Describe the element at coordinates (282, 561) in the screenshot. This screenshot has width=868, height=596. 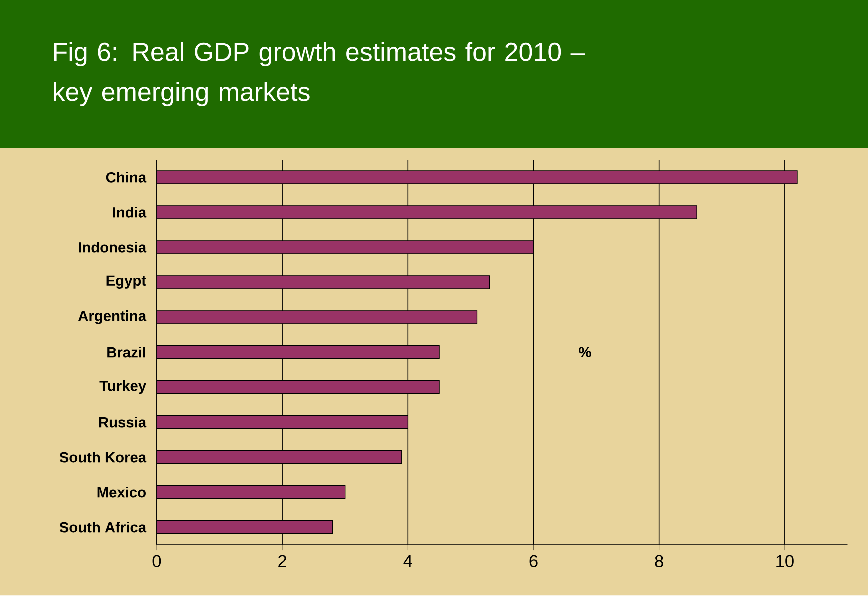
I see `x-tick-label: 2` at that location.